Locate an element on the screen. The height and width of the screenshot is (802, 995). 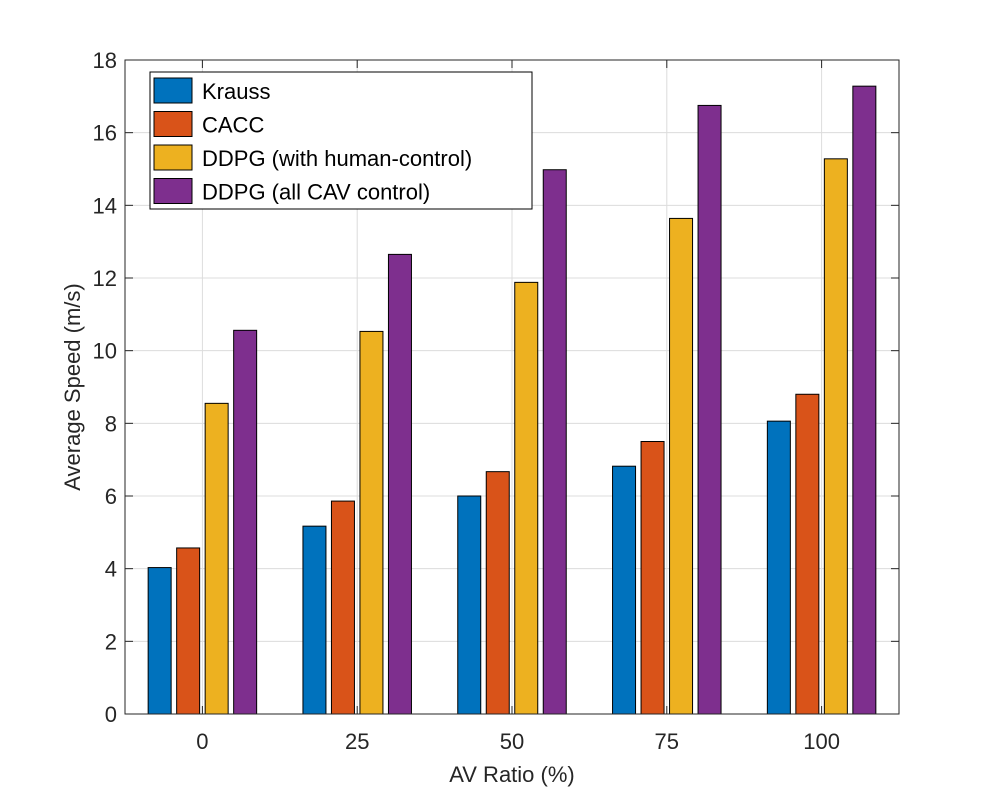
x-tick-label: 100 is located at coordinates (821, 741).